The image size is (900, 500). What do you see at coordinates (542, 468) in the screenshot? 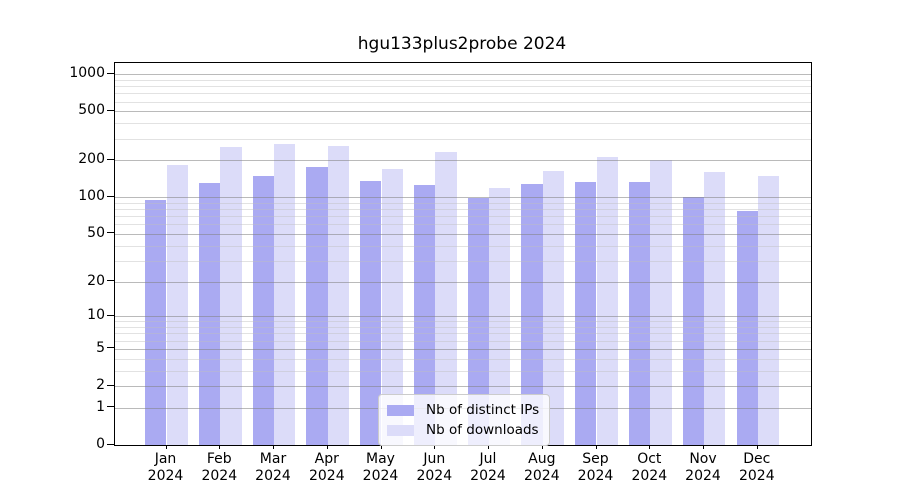
I see `x-tick-label-aug: Aug 2024` at bounding box center [542, 468].